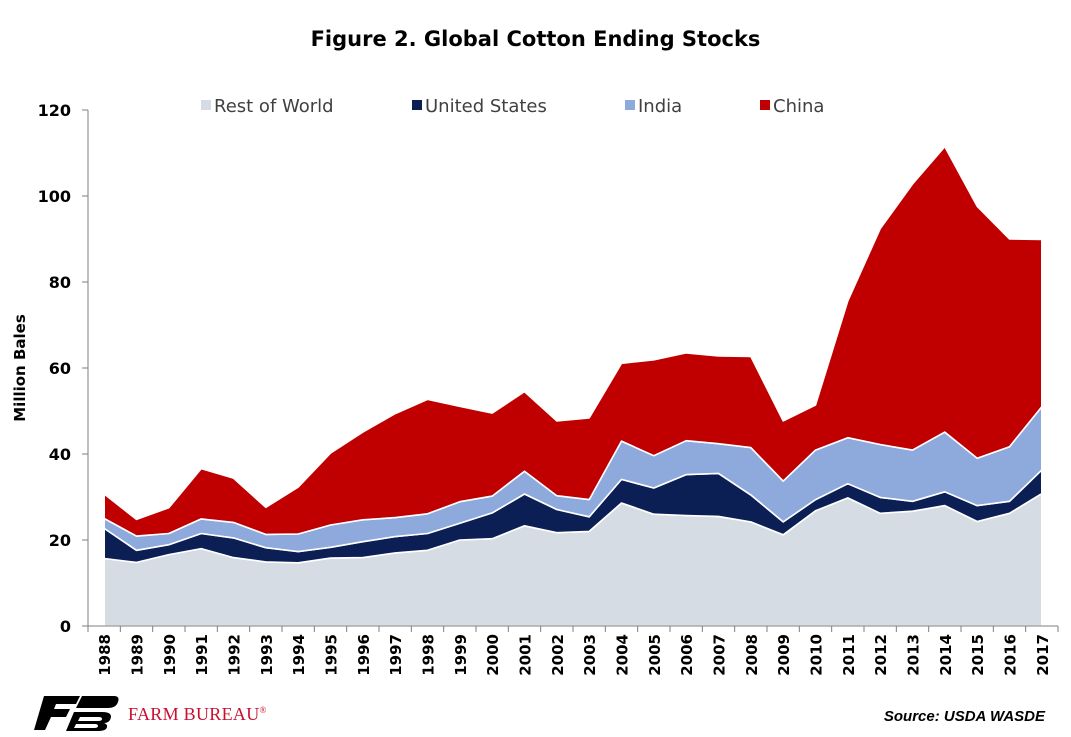 The width and height of the screenshot is (1071, 737). I want to click on y-tick-labels: 0 20 40 60 80 100 120, so click(54, 368).